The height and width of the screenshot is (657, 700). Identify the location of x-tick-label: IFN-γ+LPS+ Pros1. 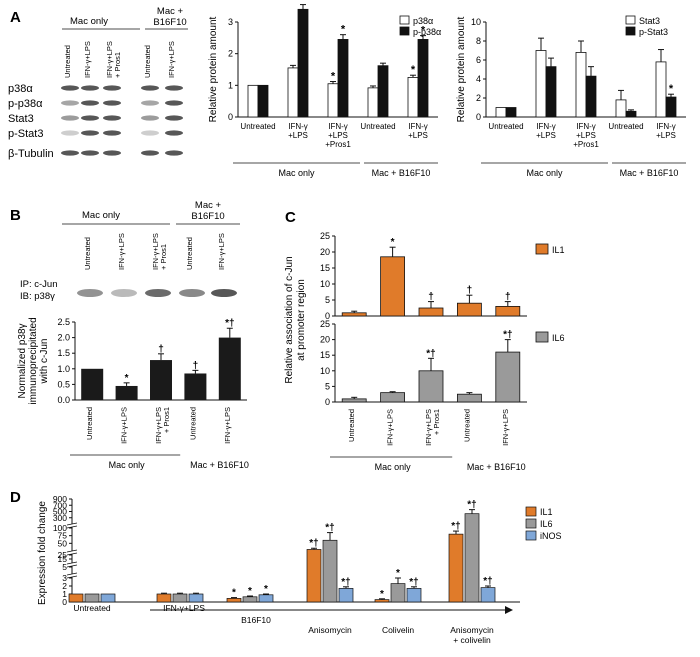
(162, 425).